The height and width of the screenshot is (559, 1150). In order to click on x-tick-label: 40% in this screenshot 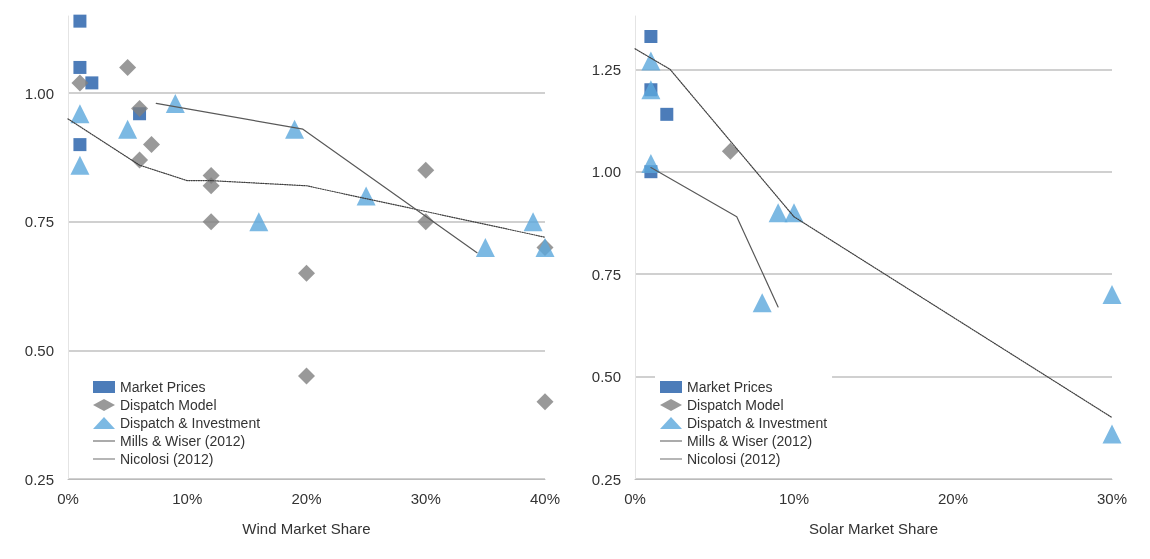, I will do `click(545, 498)`.